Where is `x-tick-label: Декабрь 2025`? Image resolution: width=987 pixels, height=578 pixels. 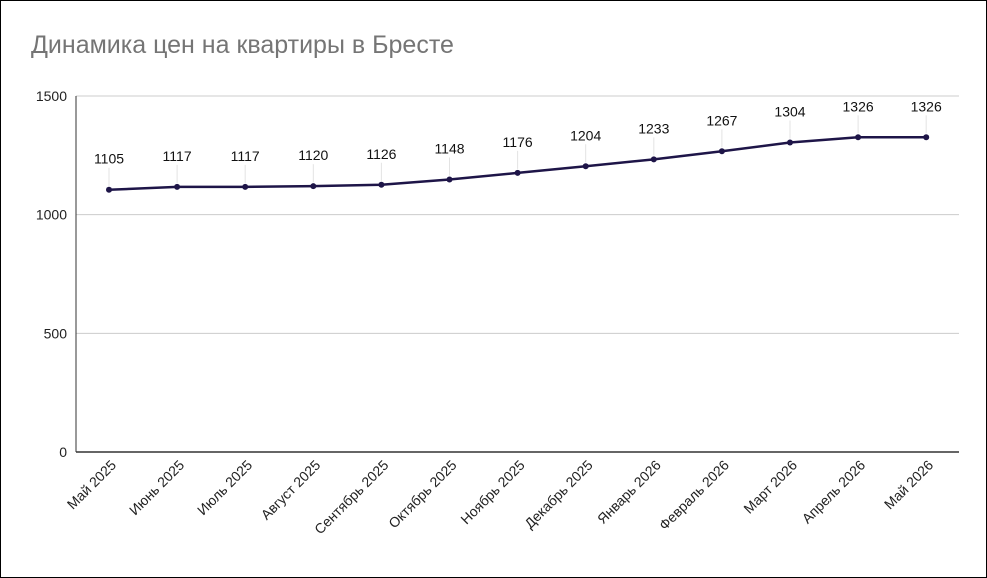 x-tick-label: Декабрь 2025 is located at coordinates (558, 494).